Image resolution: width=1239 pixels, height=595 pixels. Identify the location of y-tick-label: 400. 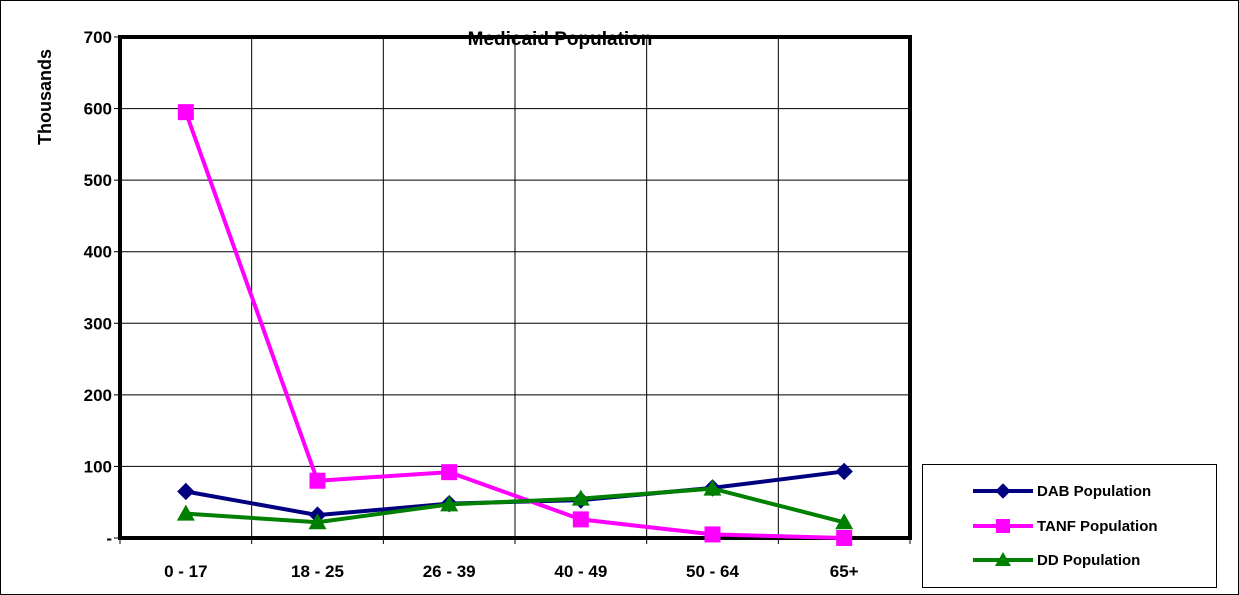
(98, 252).